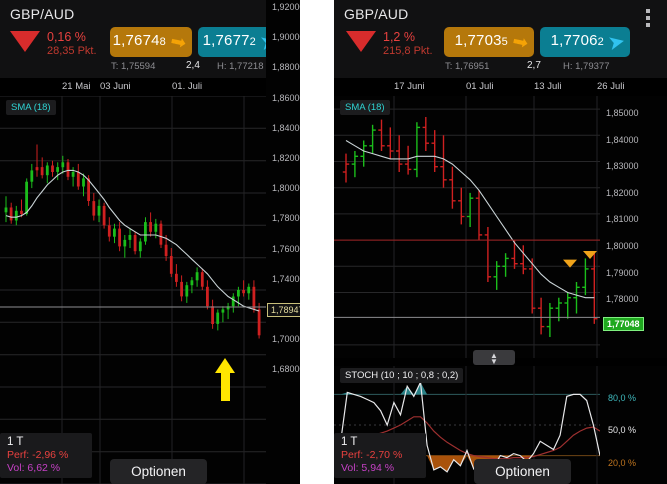 The height and width of the screenshot is (484, 667). Describe the element at coordinates (622, 463) in the screenshot. I see `stoch-level-label: 20,0 %` at that location.